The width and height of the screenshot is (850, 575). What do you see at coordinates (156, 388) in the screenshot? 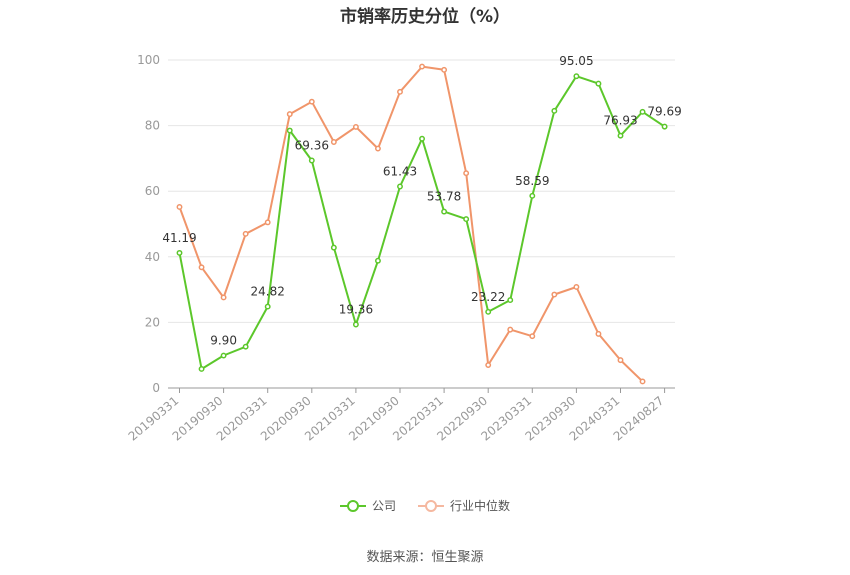
I see `y-tick-label: 0` at bounding box center [156, 388].